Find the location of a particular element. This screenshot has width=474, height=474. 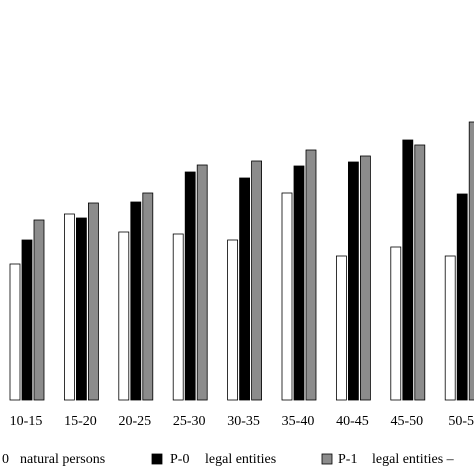

legend-code: 0 is located at coordinates (5, 459).